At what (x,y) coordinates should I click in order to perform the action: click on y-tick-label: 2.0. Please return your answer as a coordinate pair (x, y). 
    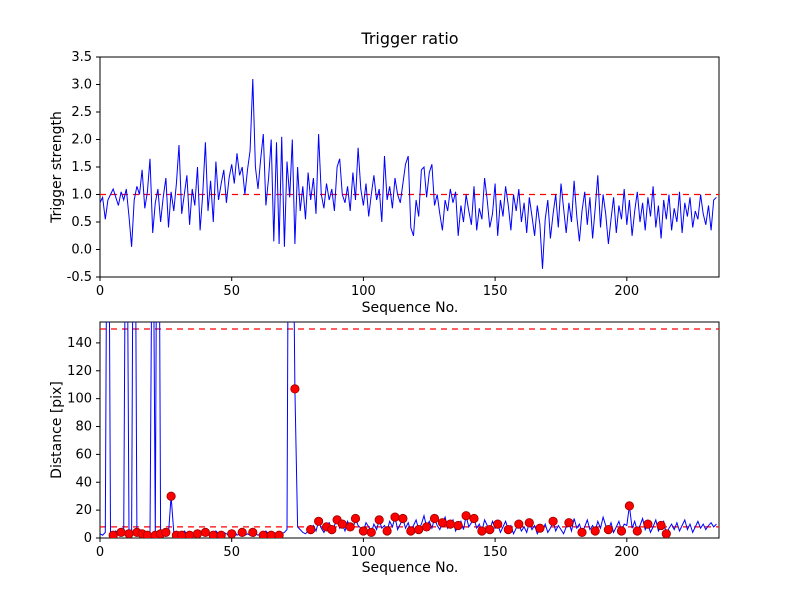
    Looking at the image, I should click on (81, 140).